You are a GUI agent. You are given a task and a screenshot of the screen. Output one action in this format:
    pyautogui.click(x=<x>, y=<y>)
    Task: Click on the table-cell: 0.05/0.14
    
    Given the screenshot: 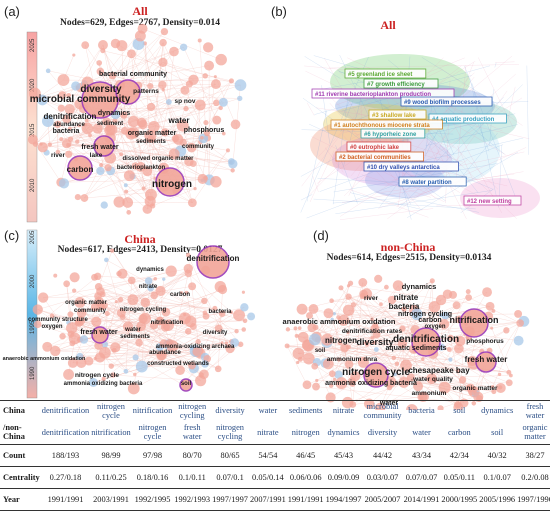 What is the action you would take?
    pyautogui.click(x=267, y=477)
    